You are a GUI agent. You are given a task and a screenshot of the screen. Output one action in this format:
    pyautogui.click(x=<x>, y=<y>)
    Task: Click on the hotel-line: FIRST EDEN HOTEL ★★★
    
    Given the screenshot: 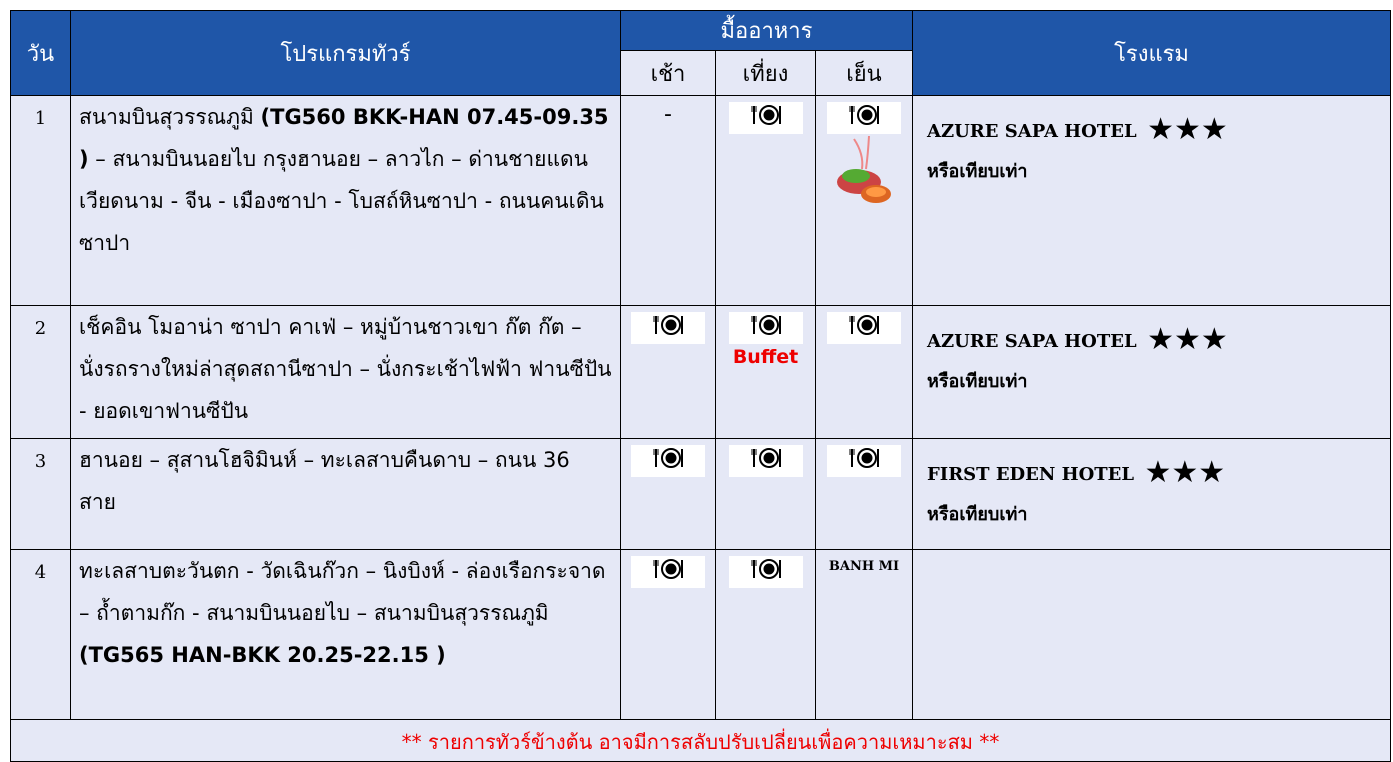 What is the action you would take?
    pyautogui.click(x=1151, y=474)
    